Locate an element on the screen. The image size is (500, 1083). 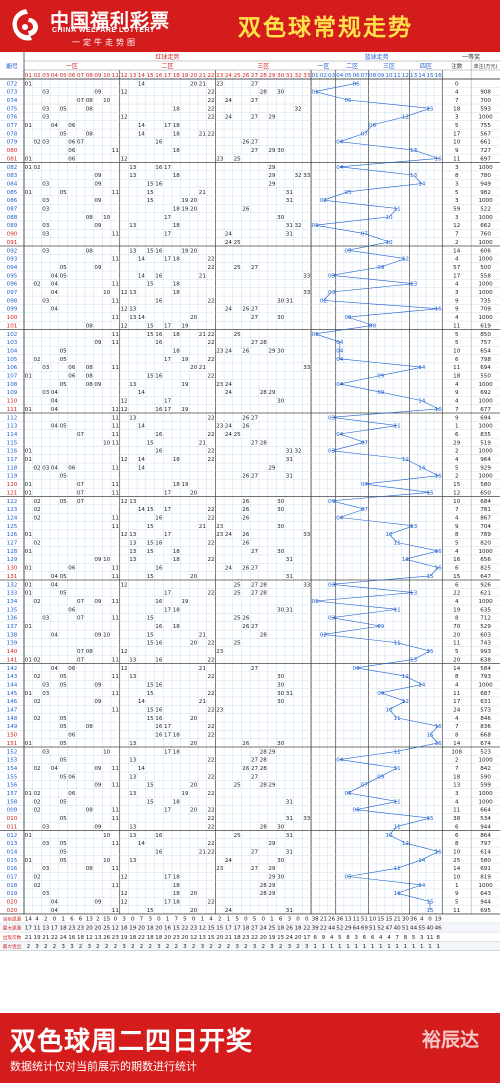
red-ball-number: 08 is located at coordinates (90, 109).